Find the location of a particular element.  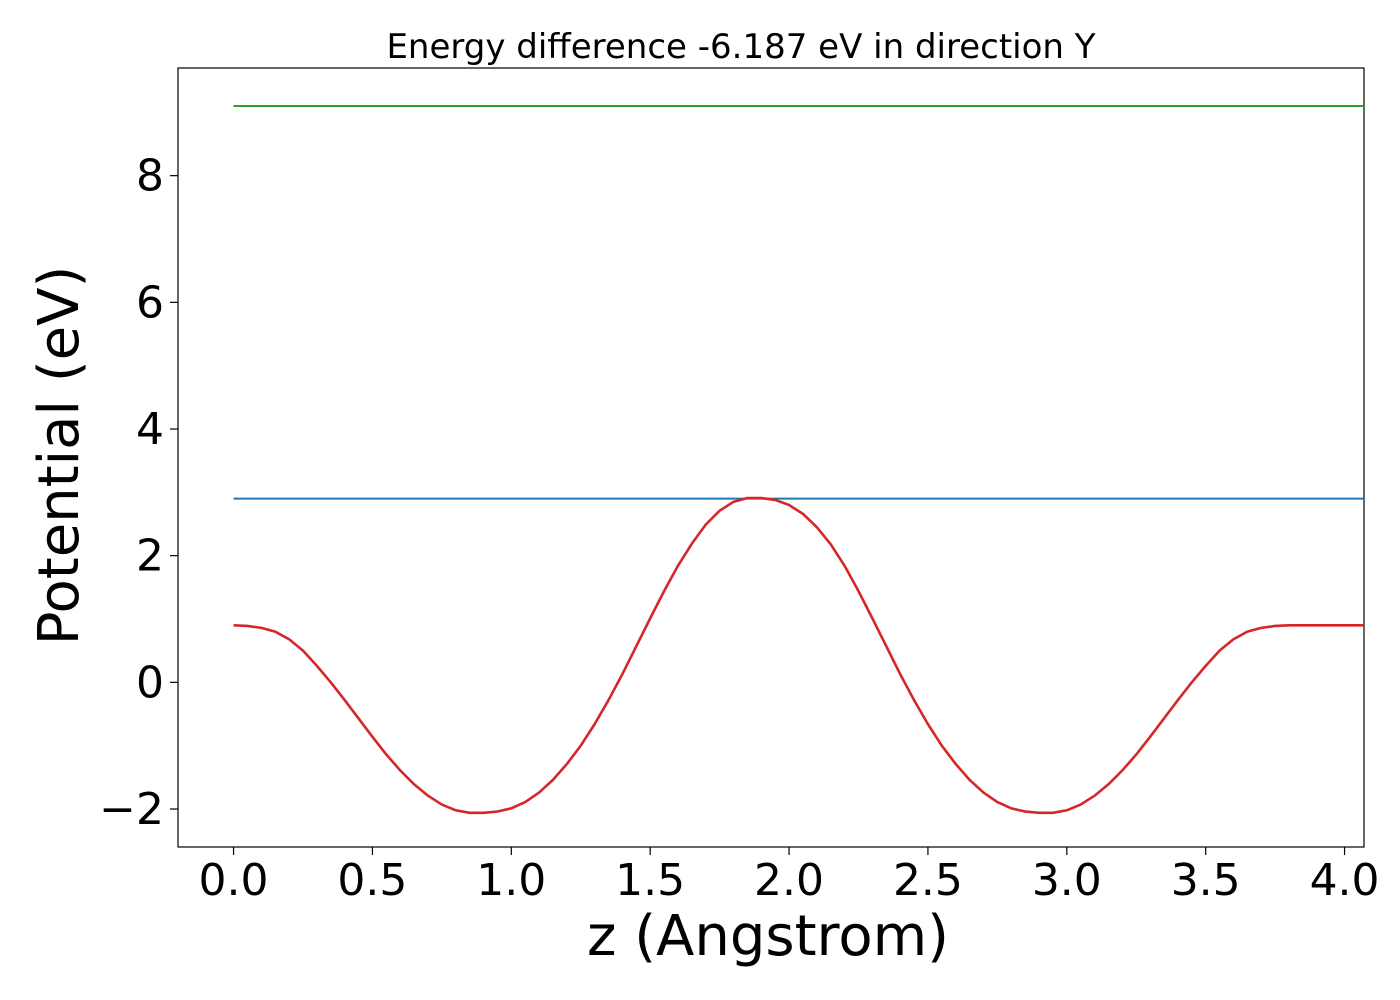

x-tick-label: 2.0 is located at coordinates (789, 880).